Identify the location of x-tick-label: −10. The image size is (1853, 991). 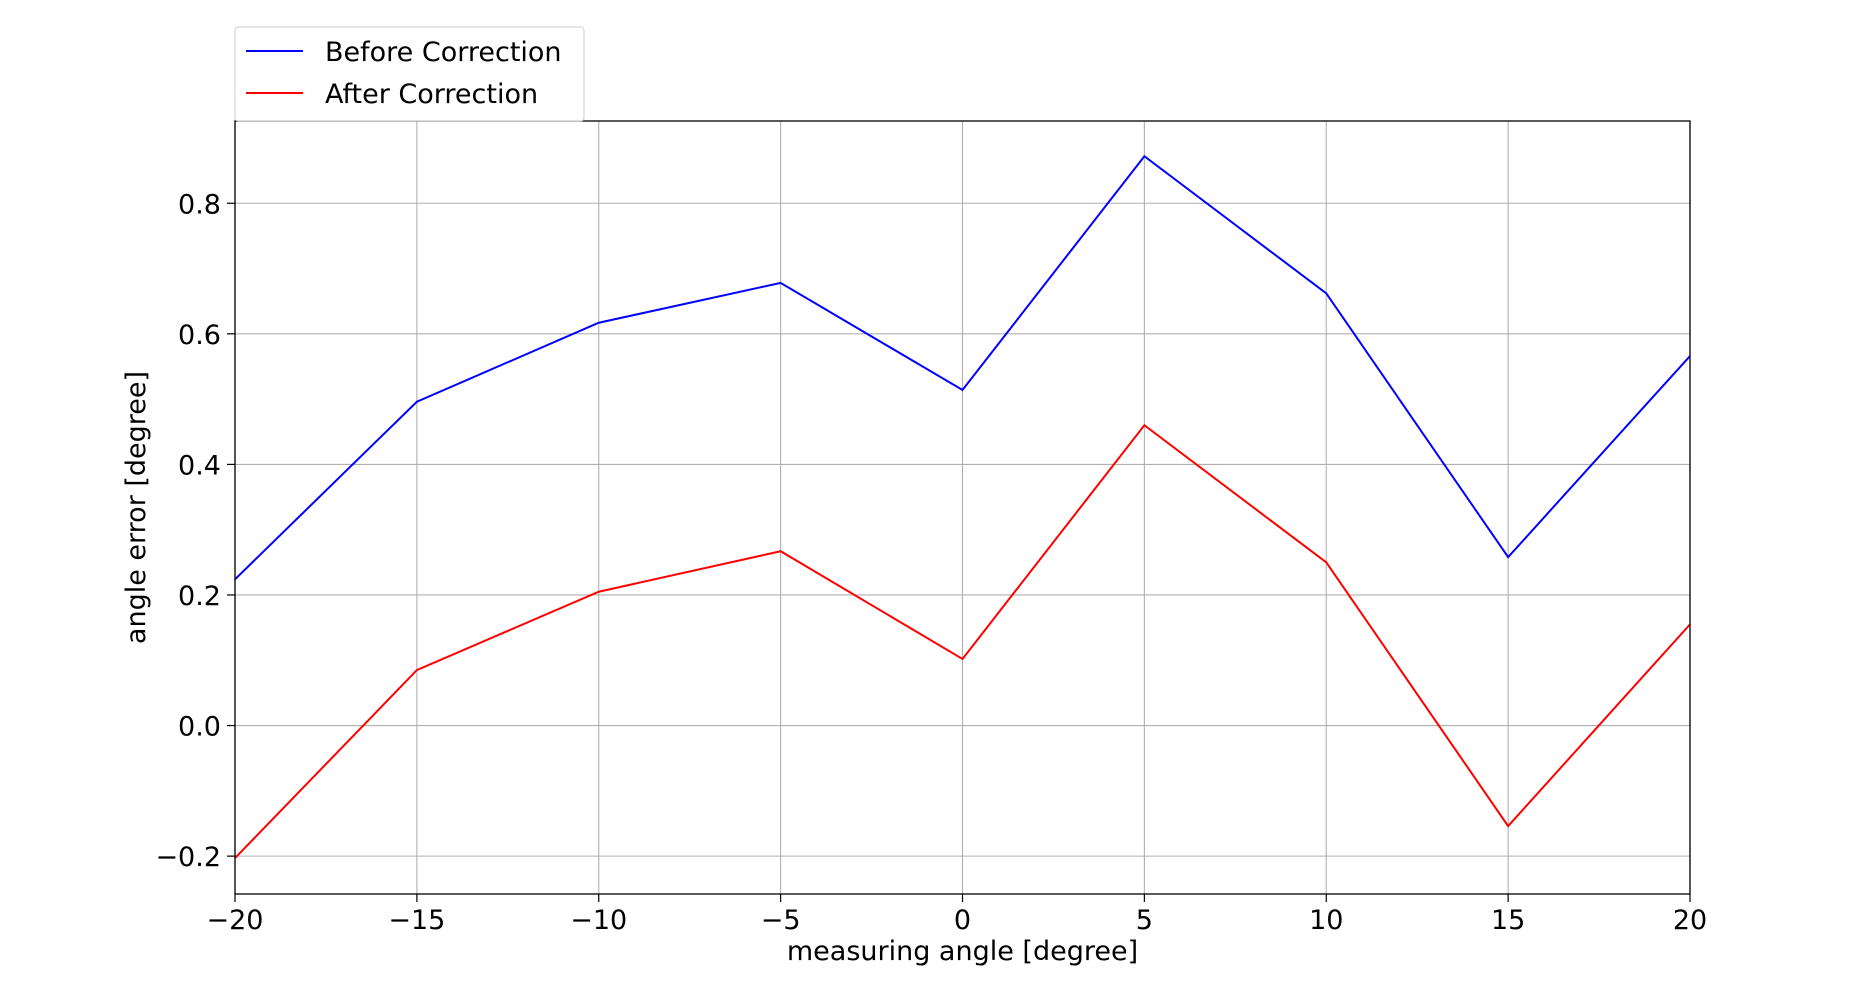
(598, 920).